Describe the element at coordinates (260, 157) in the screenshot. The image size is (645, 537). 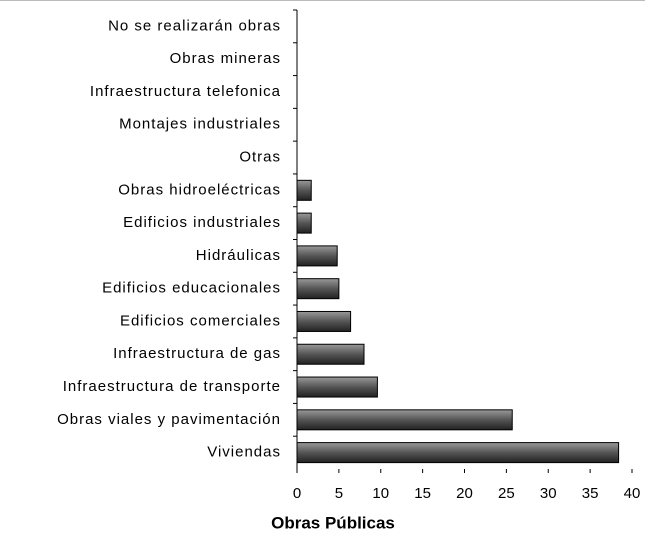
I see `y-tick-label: Otras` at that location.